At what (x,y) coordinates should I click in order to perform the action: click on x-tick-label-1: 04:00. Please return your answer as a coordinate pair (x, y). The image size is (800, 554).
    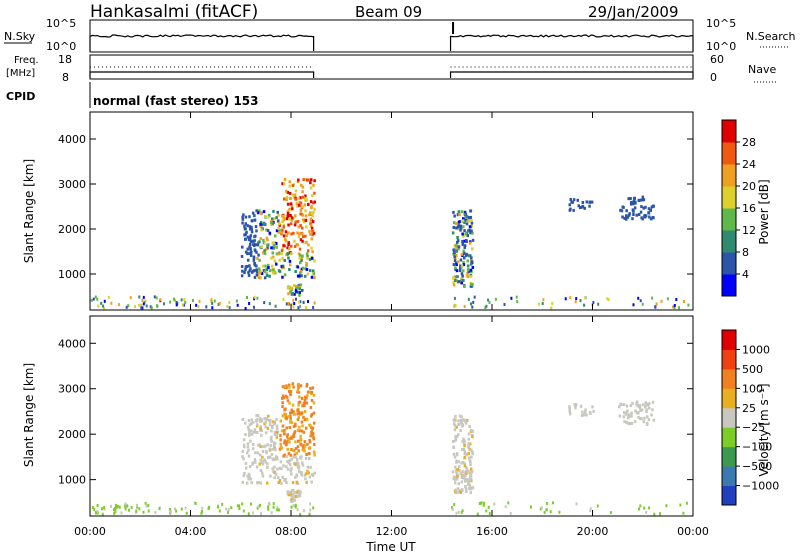
    Looking at the image, I should click on (191, 531).